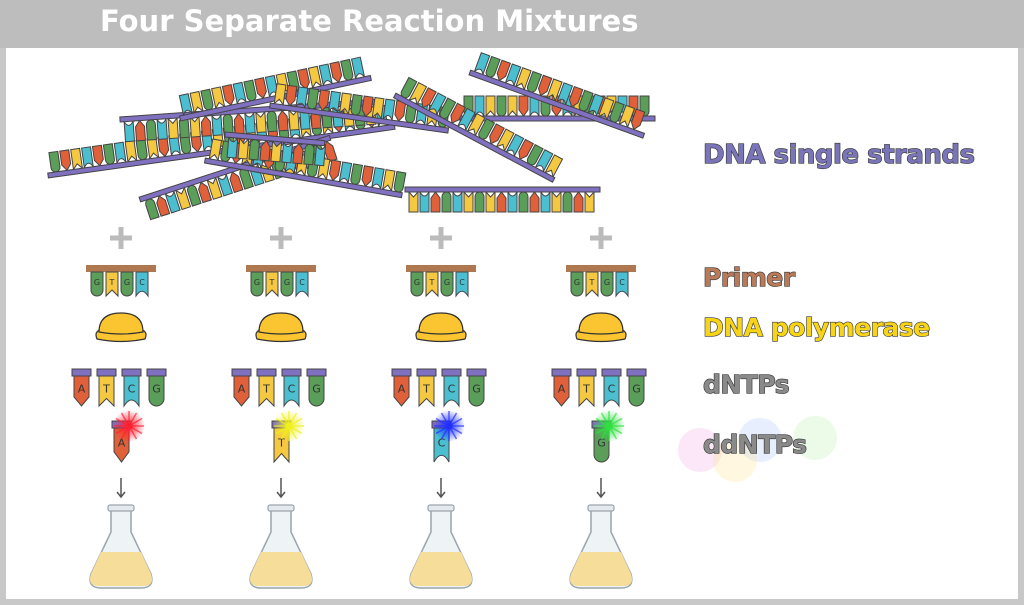 The image size is (1024, 605). Describe the element at coordinates (609, 426) in the screenshot. I see `fluorescent-tag` at that location.